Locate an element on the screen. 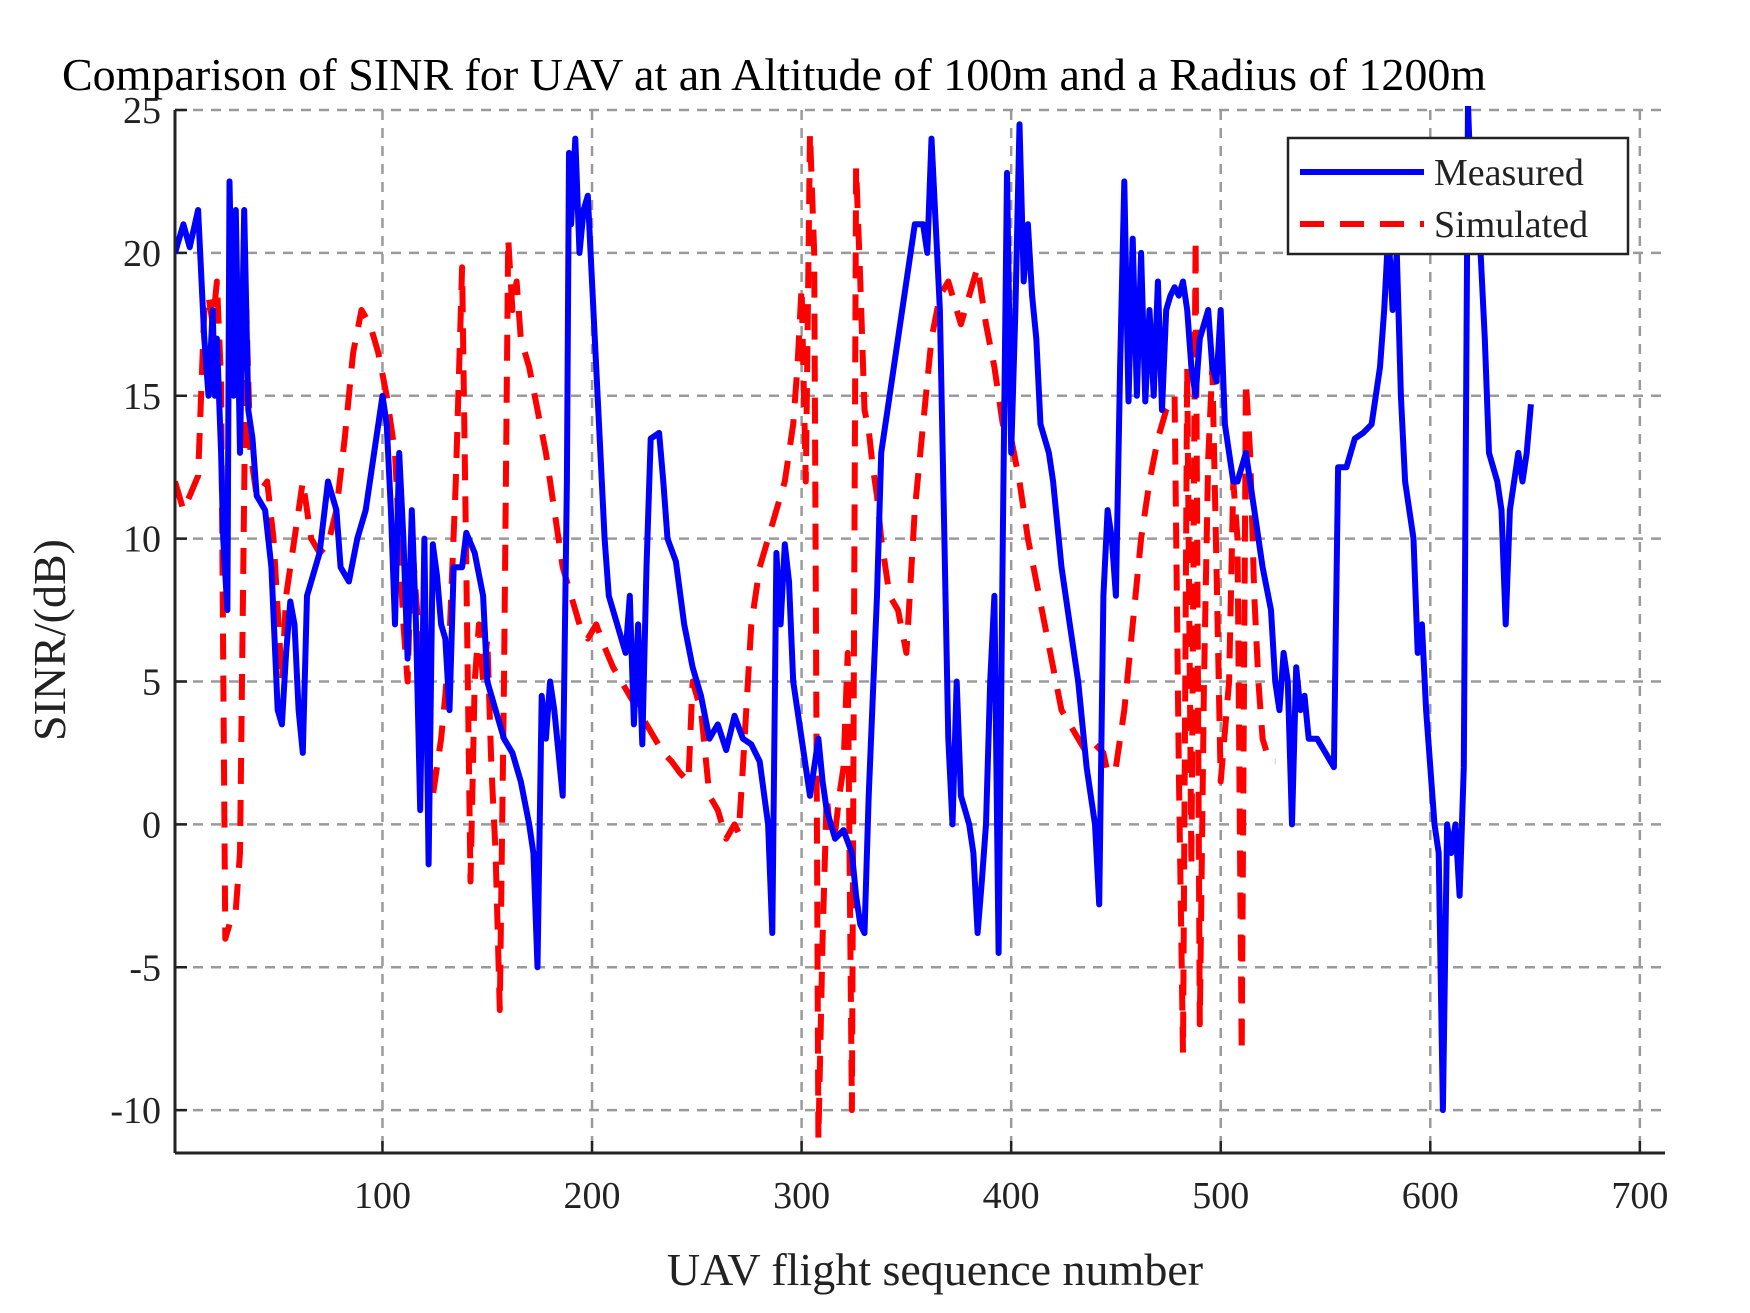 Image resolution: width=1750 pixels, height=1313 pixels. y-tick-label: 0 is located at coordinates (151, 825).